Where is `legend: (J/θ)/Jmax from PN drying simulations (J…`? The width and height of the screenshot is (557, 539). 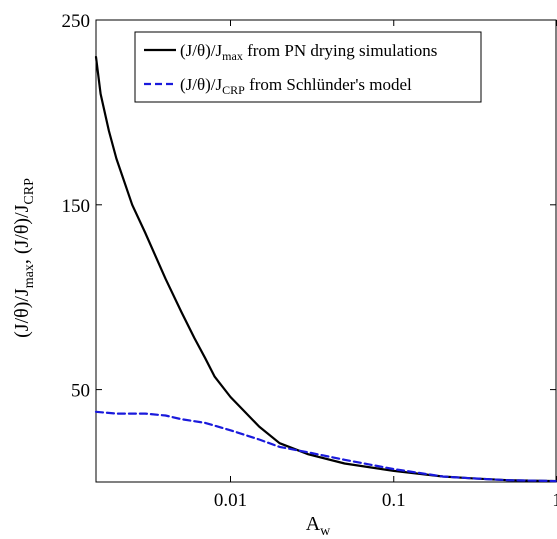
legend: (J/θ)/Jmax from PN drying simulations (J… is located at coordinates (308, 67).